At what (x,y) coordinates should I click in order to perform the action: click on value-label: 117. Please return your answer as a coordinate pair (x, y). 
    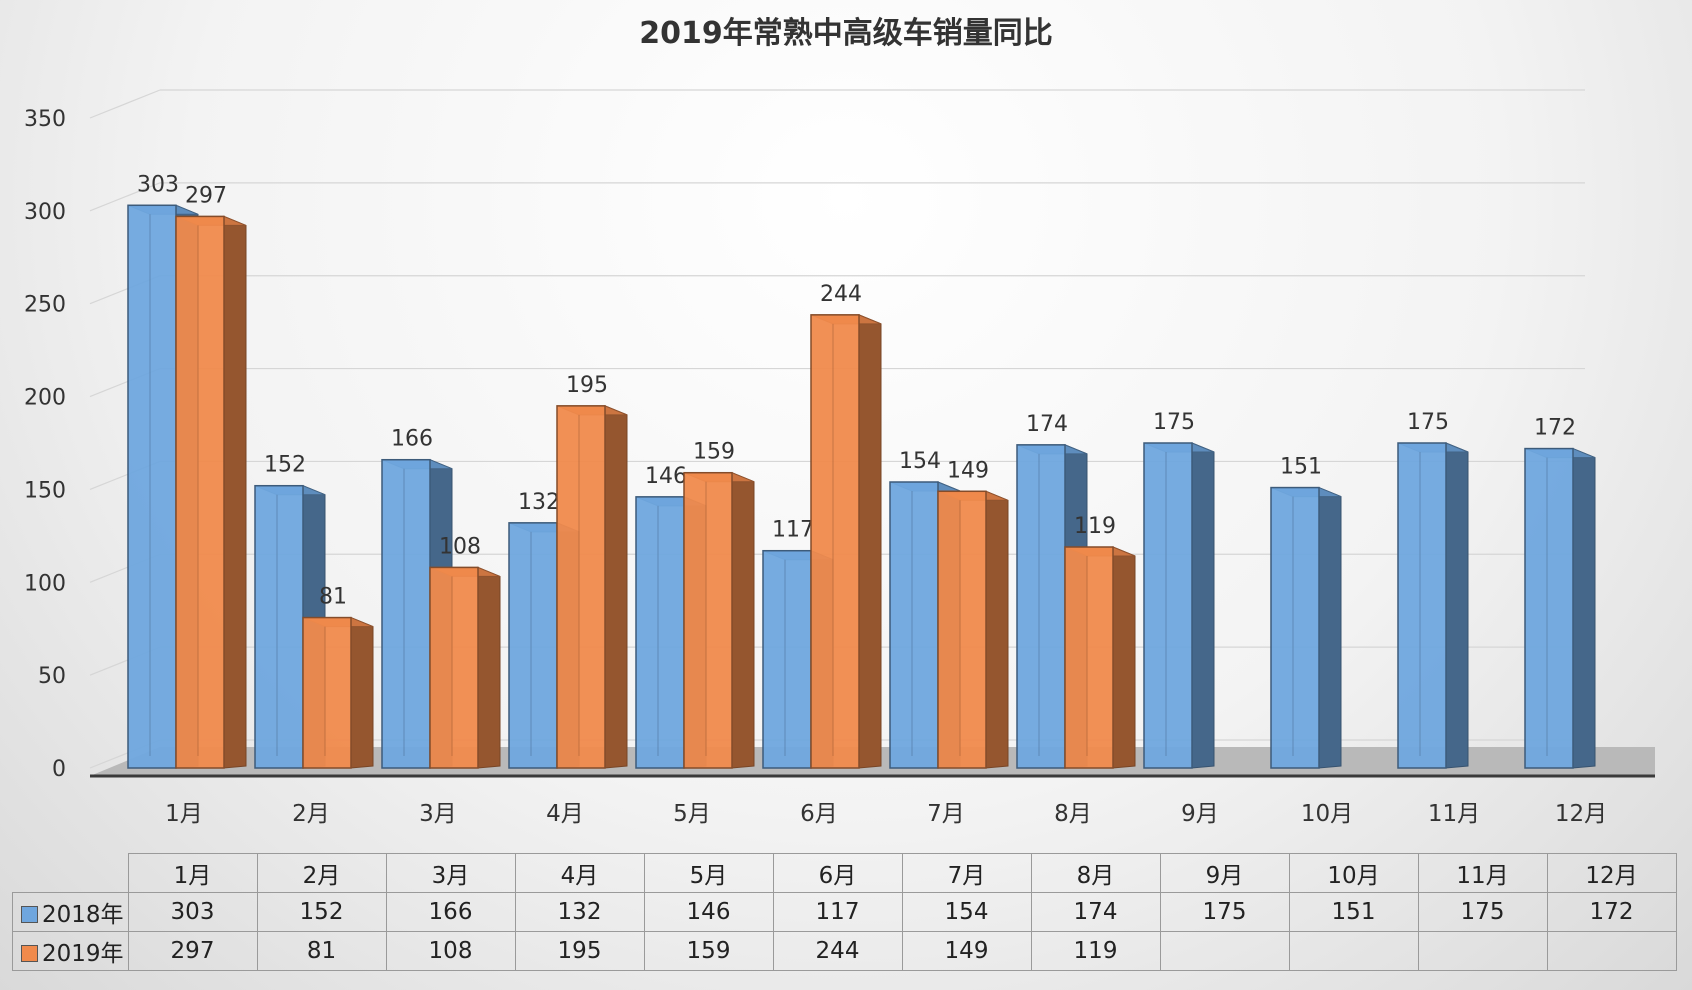
    Looking at the image, I should click on (793, 530).